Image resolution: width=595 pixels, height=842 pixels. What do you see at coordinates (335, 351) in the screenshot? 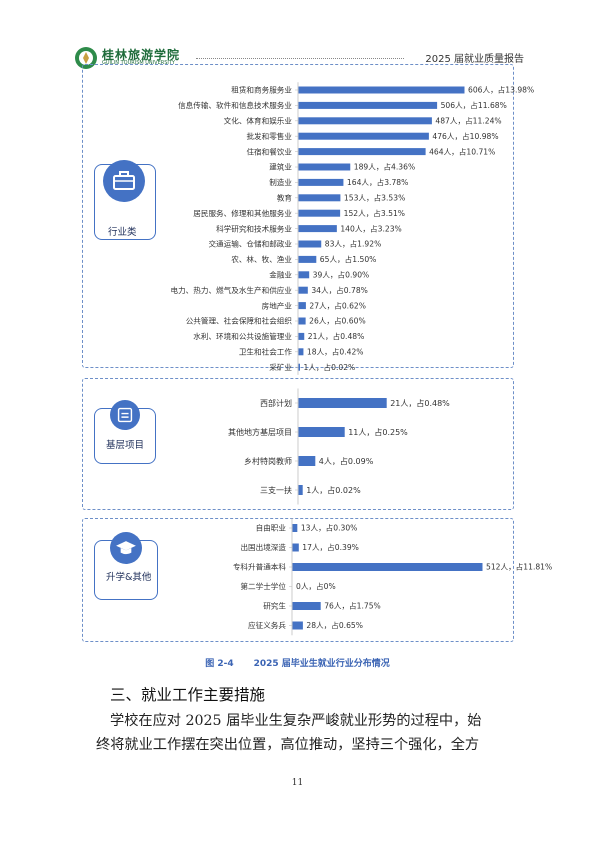
I see `chart-1-data-label: 18人，占0.42%` at bounding box center [335, 351].